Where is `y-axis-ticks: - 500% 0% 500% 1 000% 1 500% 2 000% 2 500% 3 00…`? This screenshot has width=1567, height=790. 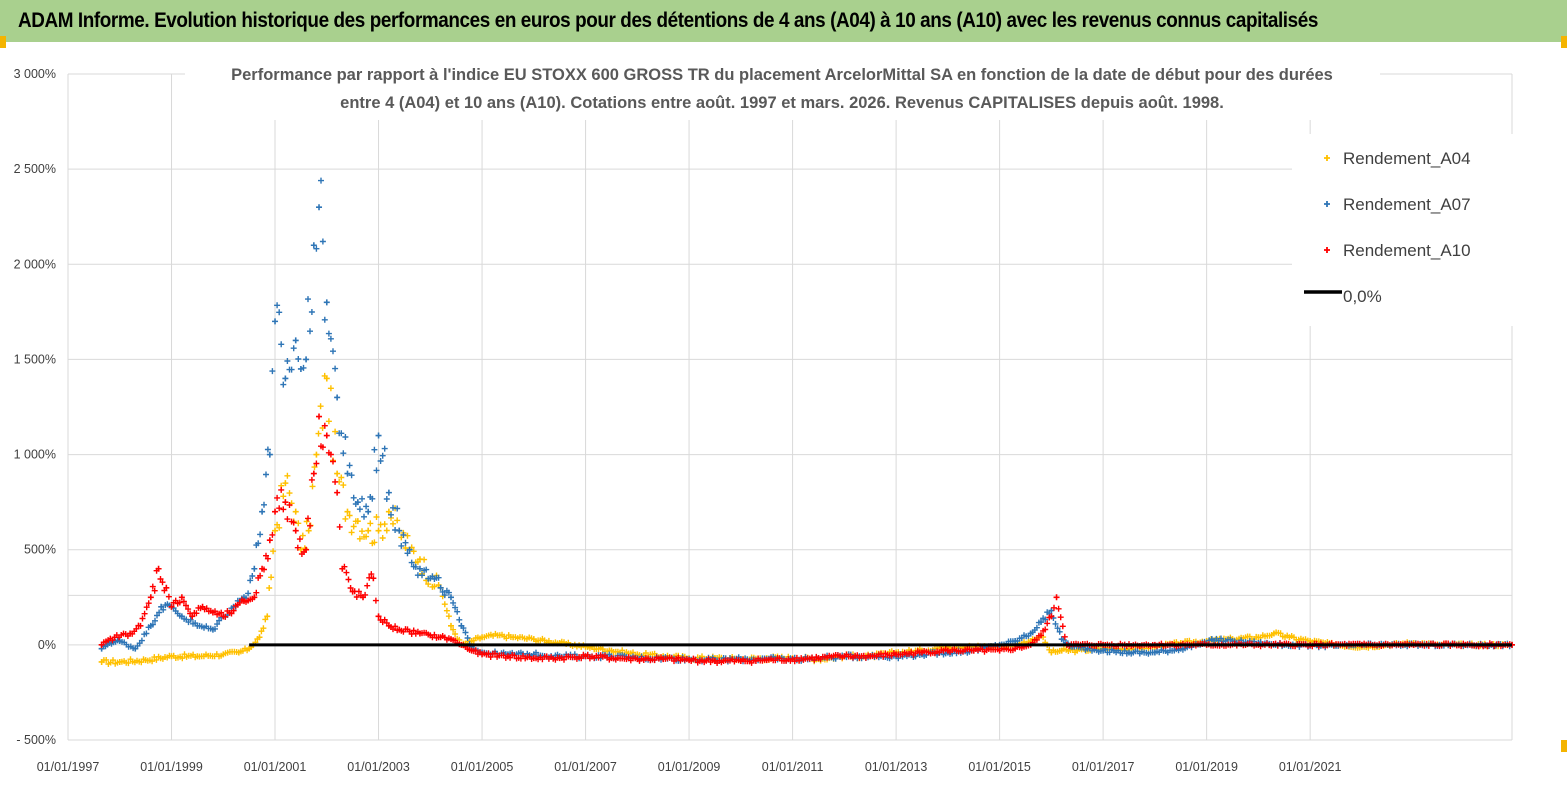
y-axis-ticks: - 500% 0% 500% 1 000% 1 500% 2 000% 2 500% 3 00… is located at coordinates (35, 407).